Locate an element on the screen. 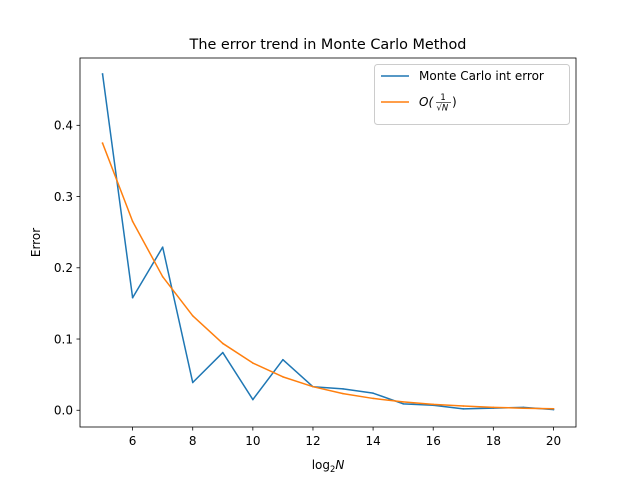 This screenshot has width=640, height=480. y-axis: 0.0 0.1 0.2 0.3 0.4 is located at coordinates (67, 268).